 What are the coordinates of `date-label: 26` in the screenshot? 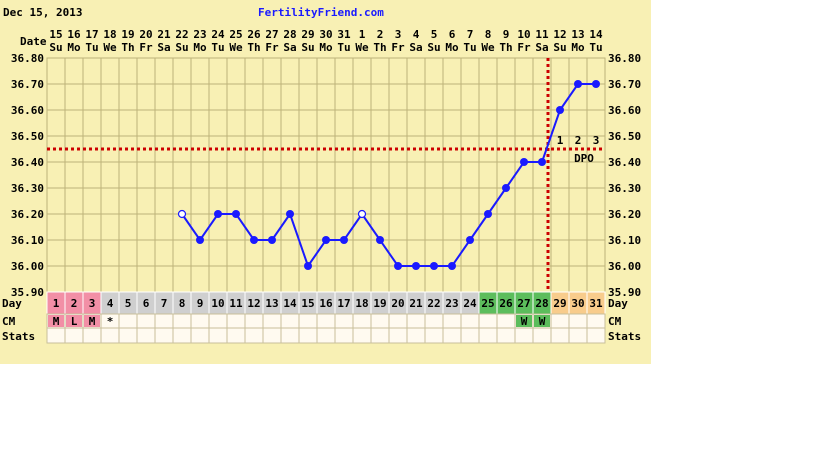 It's located at (254, 34).